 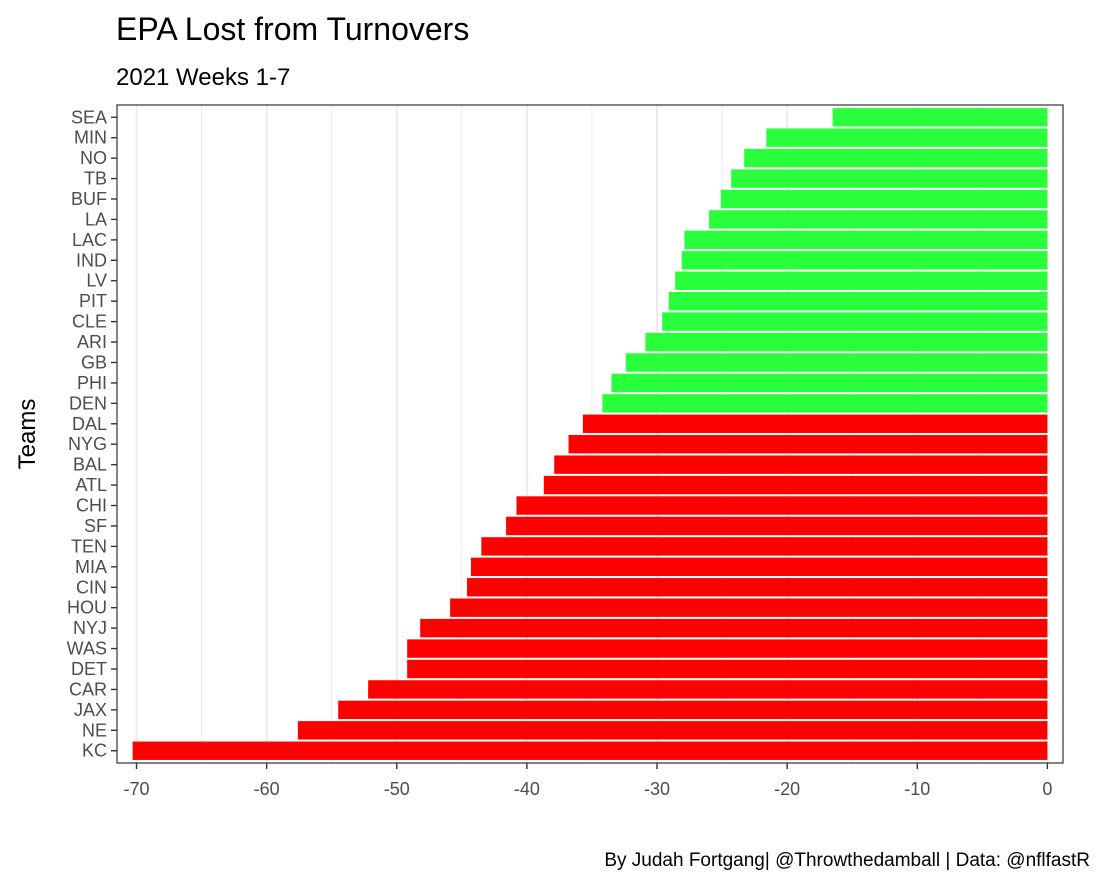 What do you see at coordinates (88, 403) in the screenshot?
I see `y-tick-label-den: DEN` at bounding box center [88, 403].